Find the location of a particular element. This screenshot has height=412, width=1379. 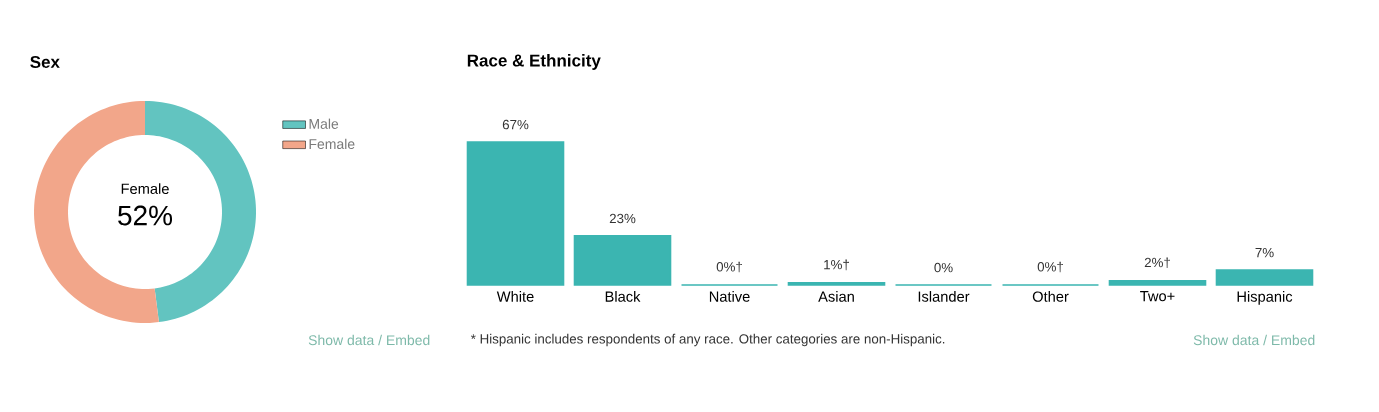

text: * Hispanic includes respondents of any race. Other categories are non-Hispanic. is located at coordinates (707, 340).